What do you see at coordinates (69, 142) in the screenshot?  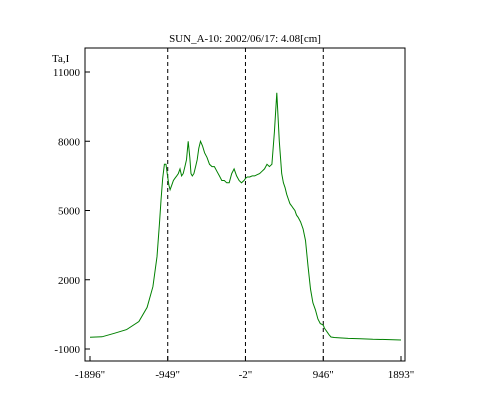 I see `y-tick-label: 8000` at bounding box center [69, 142].